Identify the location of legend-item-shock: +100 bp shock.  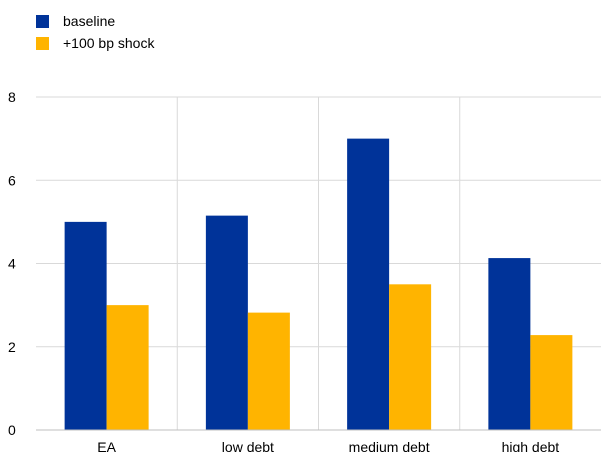
(95, 43).